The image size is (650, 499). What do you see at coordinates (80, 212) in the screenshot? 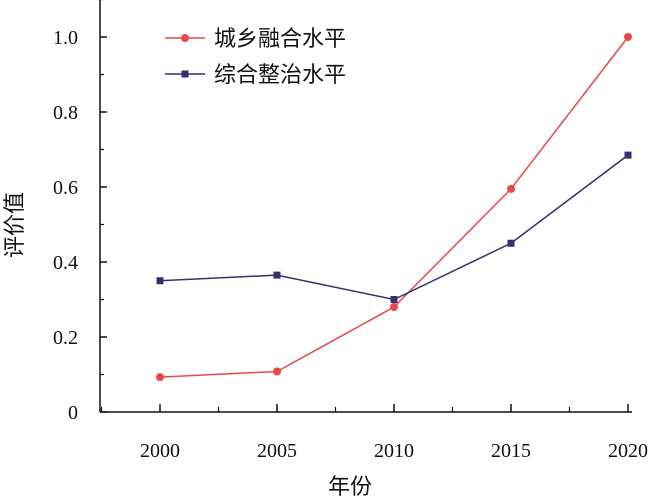
I see `y-ticks: 0 0.2 0.4 0.6 0.8 1.0` at bounding box center [80, 212].